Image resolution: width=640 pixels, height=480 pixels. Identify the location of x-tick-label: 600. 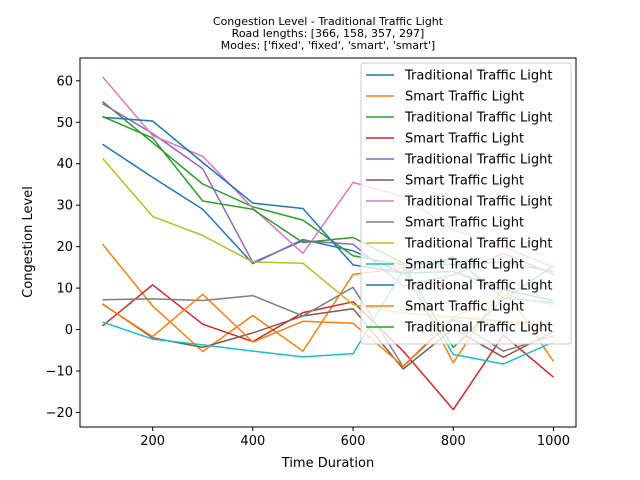
(353, 441).